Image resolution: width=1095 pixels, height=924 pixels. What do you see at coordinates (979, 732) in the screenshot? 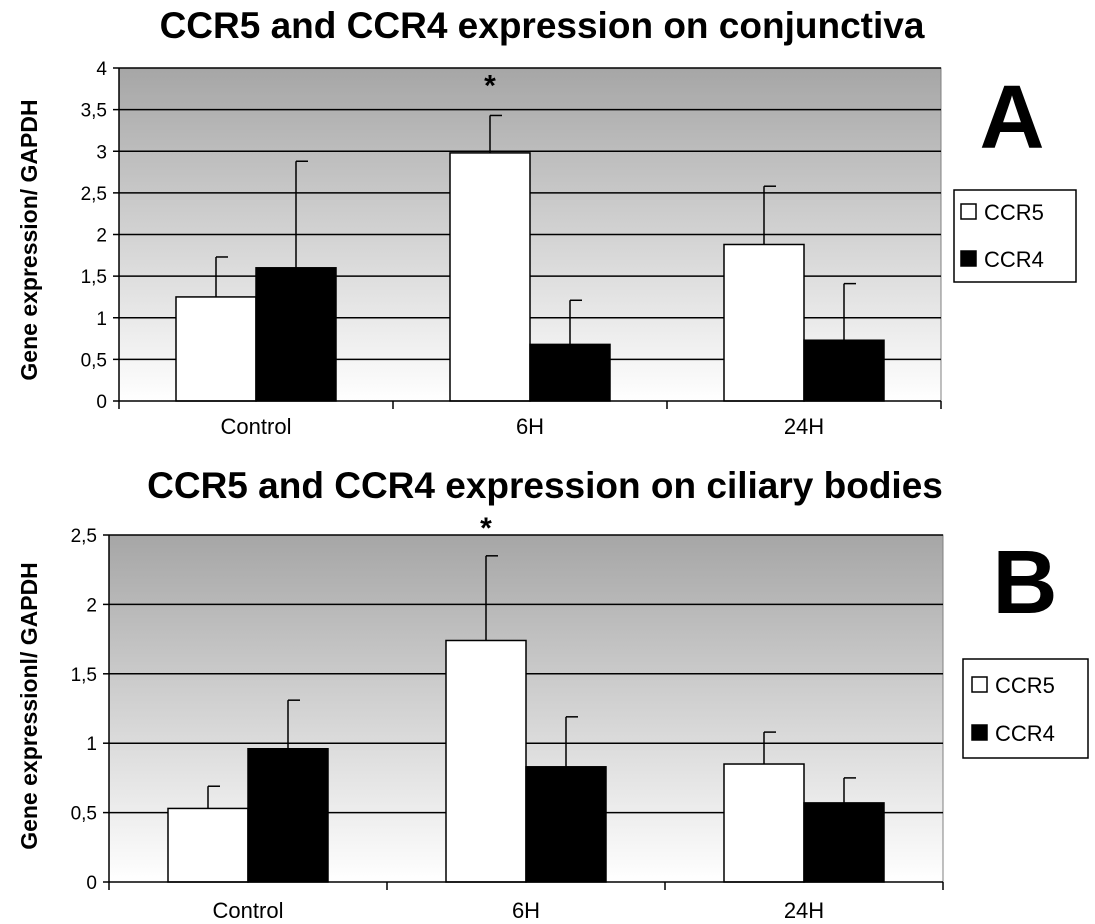
I see `chart-b-legend-swatch-ccr4` at bounding box center [979, 732].